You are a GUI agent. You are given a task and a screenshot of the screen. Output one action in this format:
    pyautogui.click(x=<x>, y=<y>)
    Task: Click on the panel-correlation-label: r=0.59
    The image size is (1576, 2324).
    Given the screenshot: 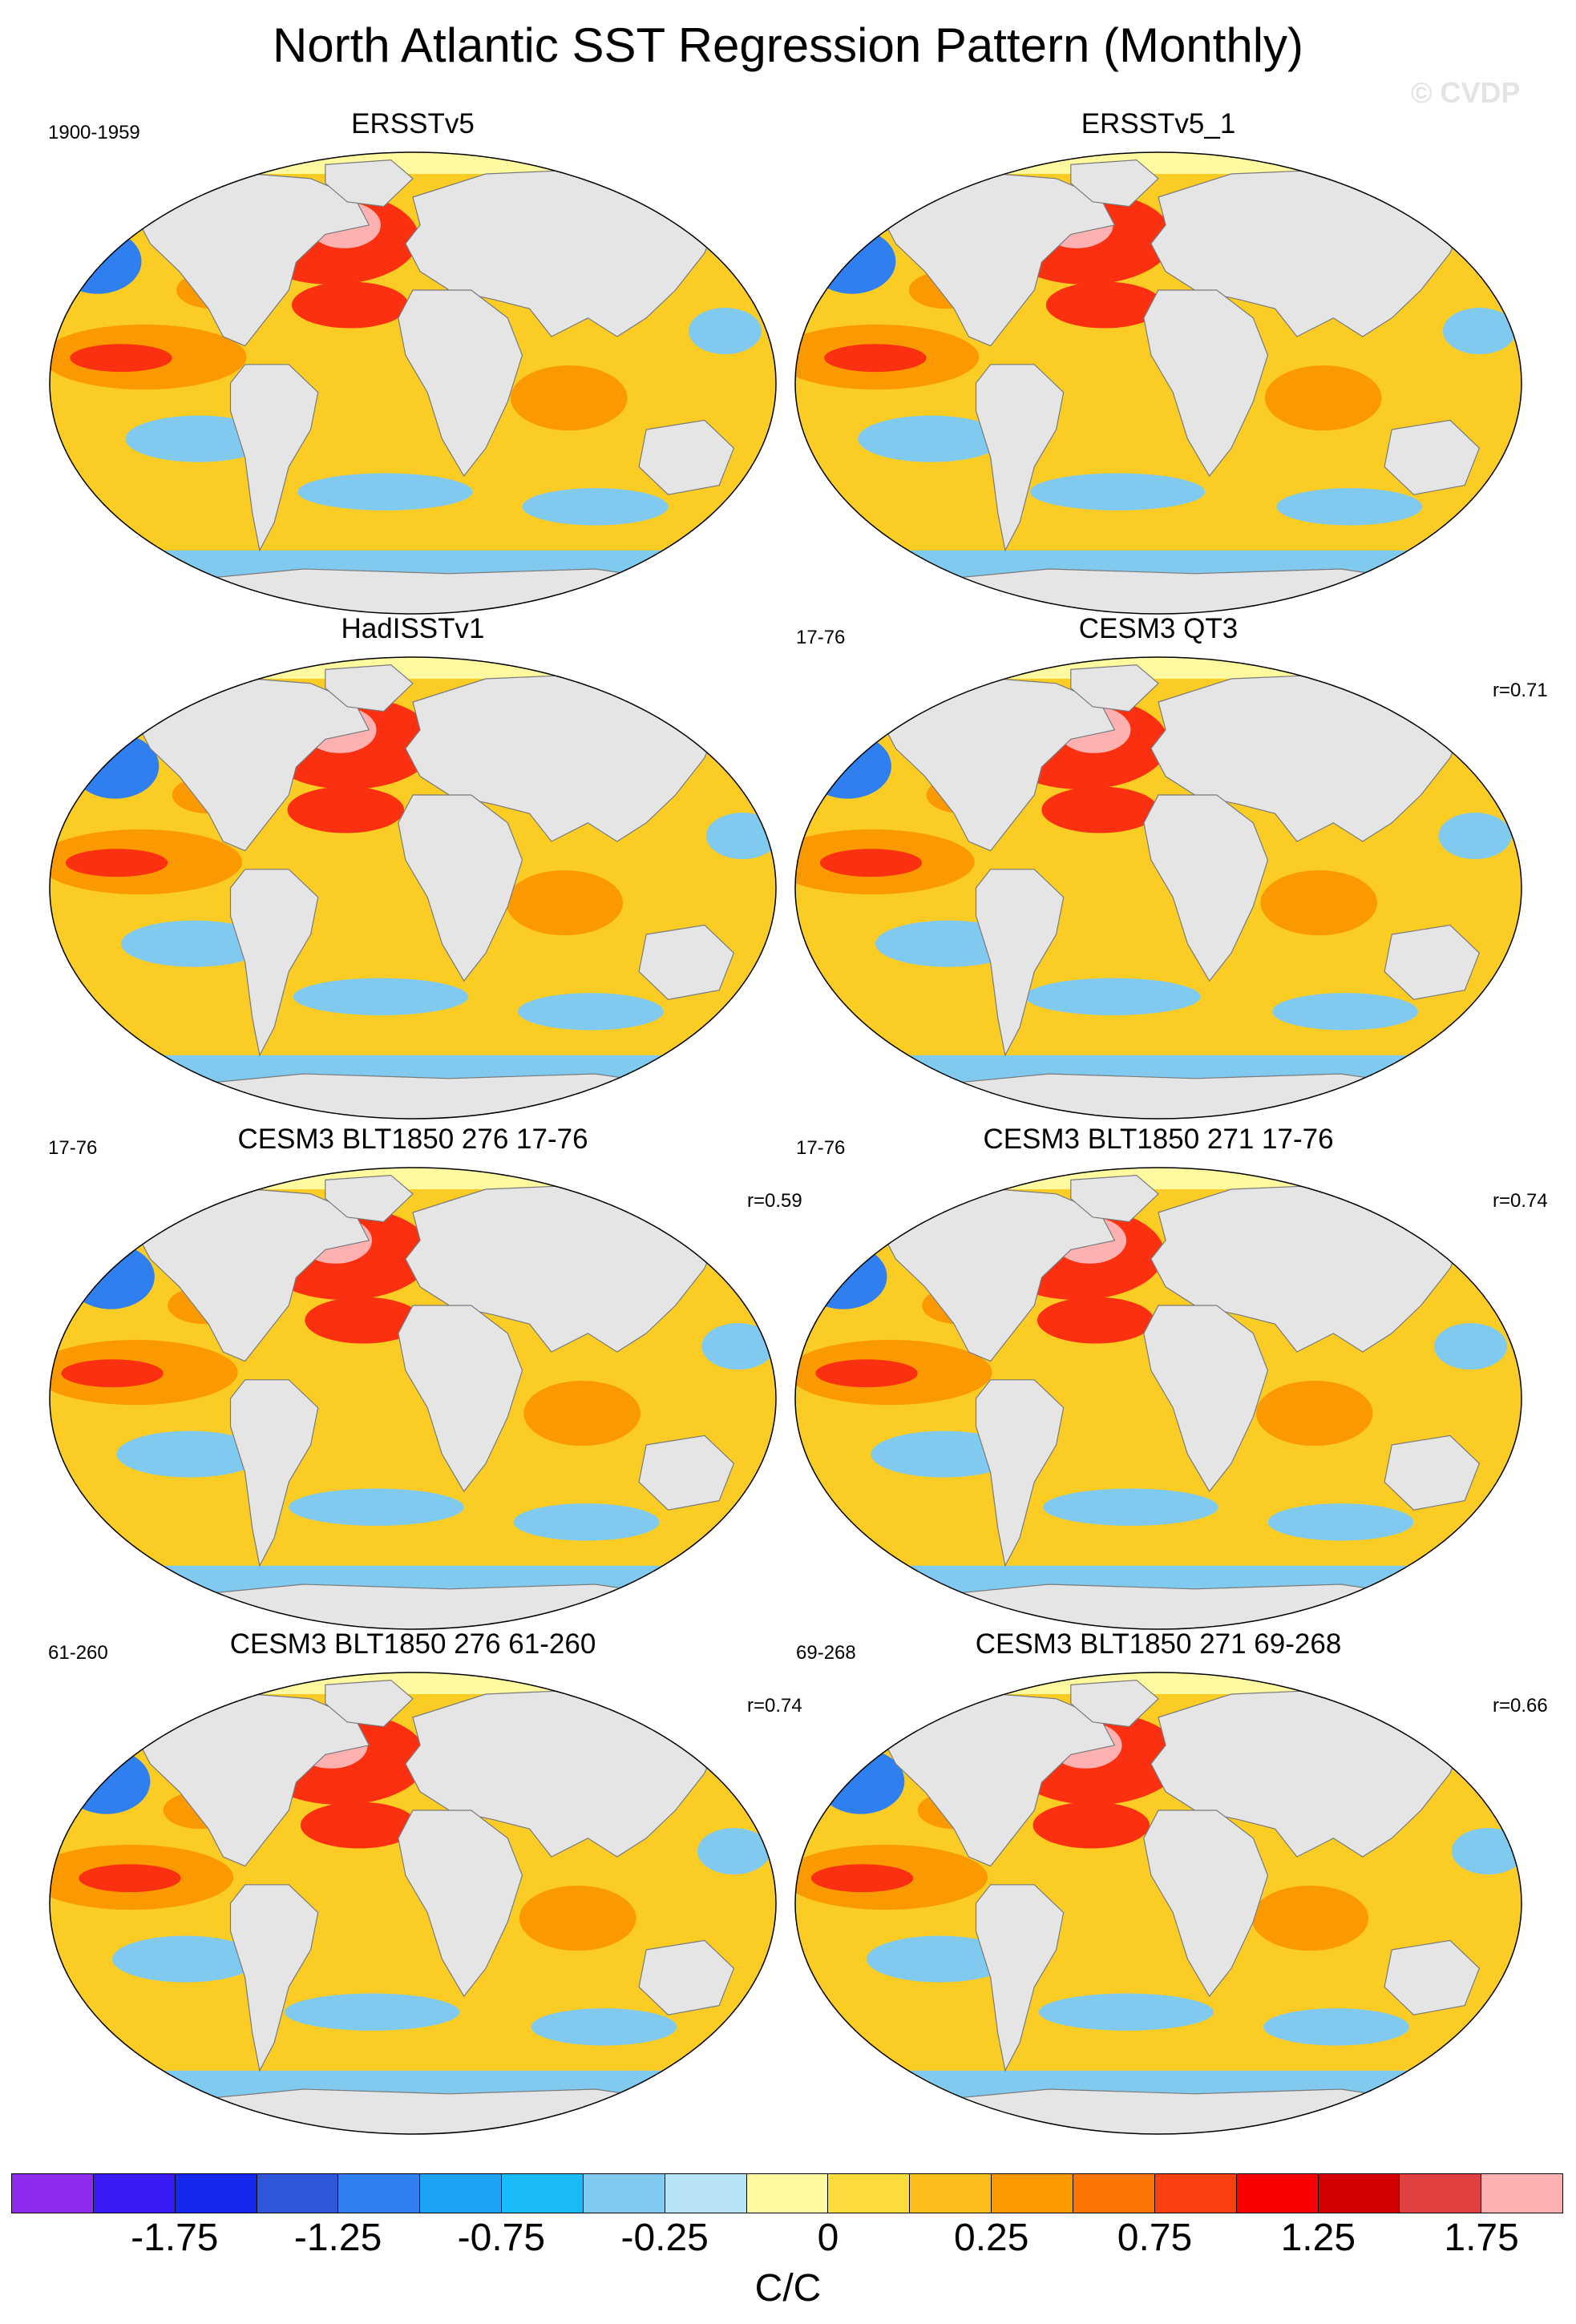 What is the action you would take?
    pyautogui.click(x=774, y=1201)
    